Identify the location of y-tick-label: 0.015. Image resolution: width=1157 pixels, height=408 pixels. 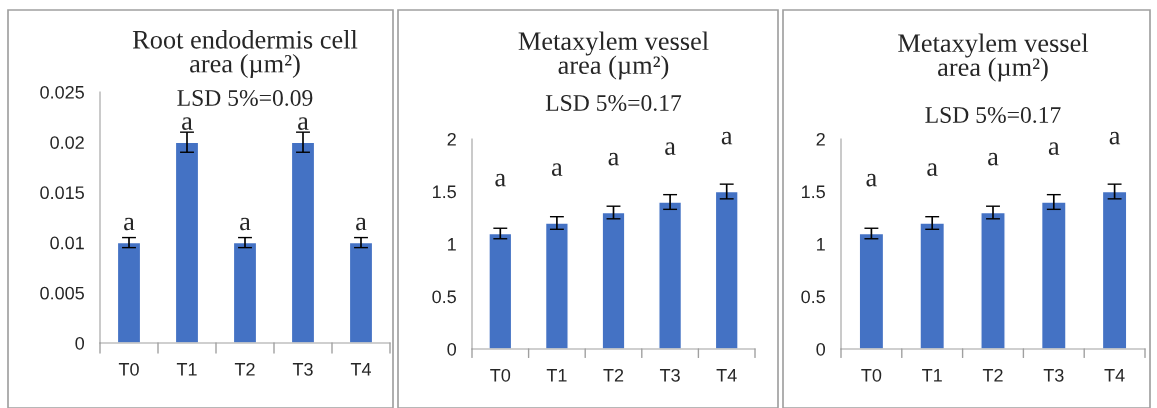
(62, 193).